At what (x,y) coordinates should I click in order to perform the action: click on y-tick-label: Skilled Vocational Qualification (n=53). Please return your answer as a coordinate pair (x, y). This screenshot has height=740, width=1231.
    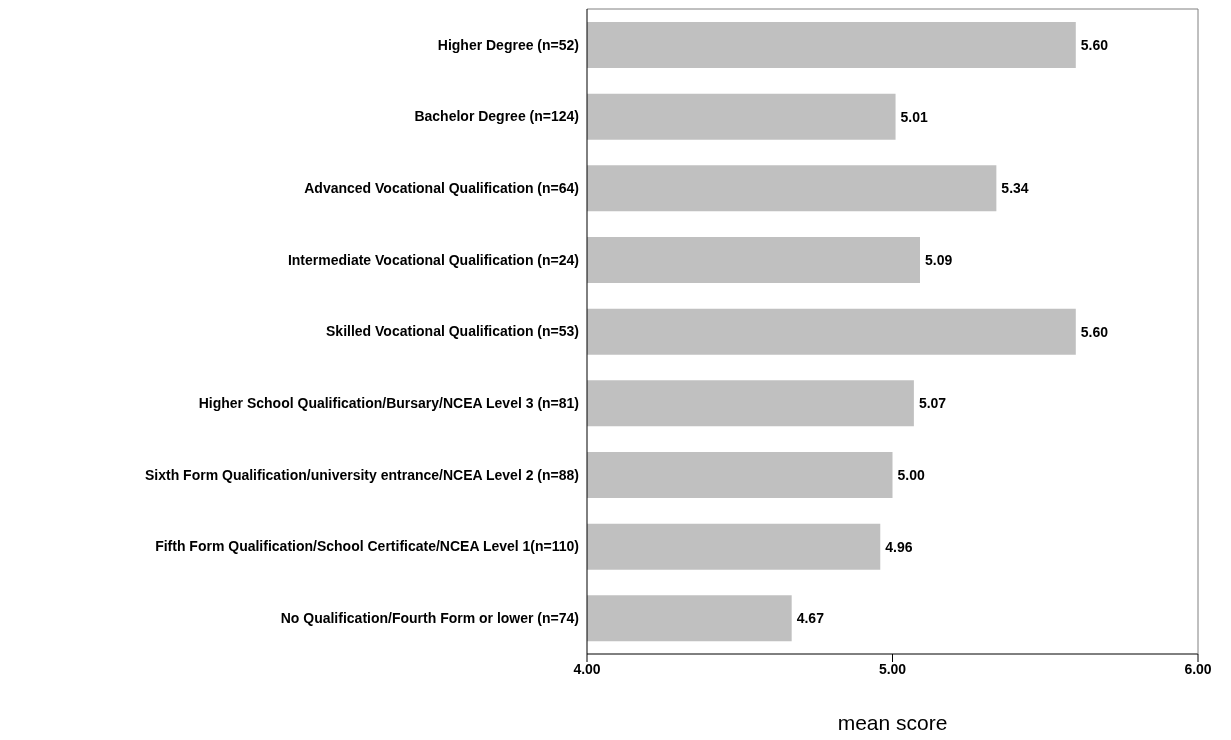
    Looking at the image, I should click on (452, 331).